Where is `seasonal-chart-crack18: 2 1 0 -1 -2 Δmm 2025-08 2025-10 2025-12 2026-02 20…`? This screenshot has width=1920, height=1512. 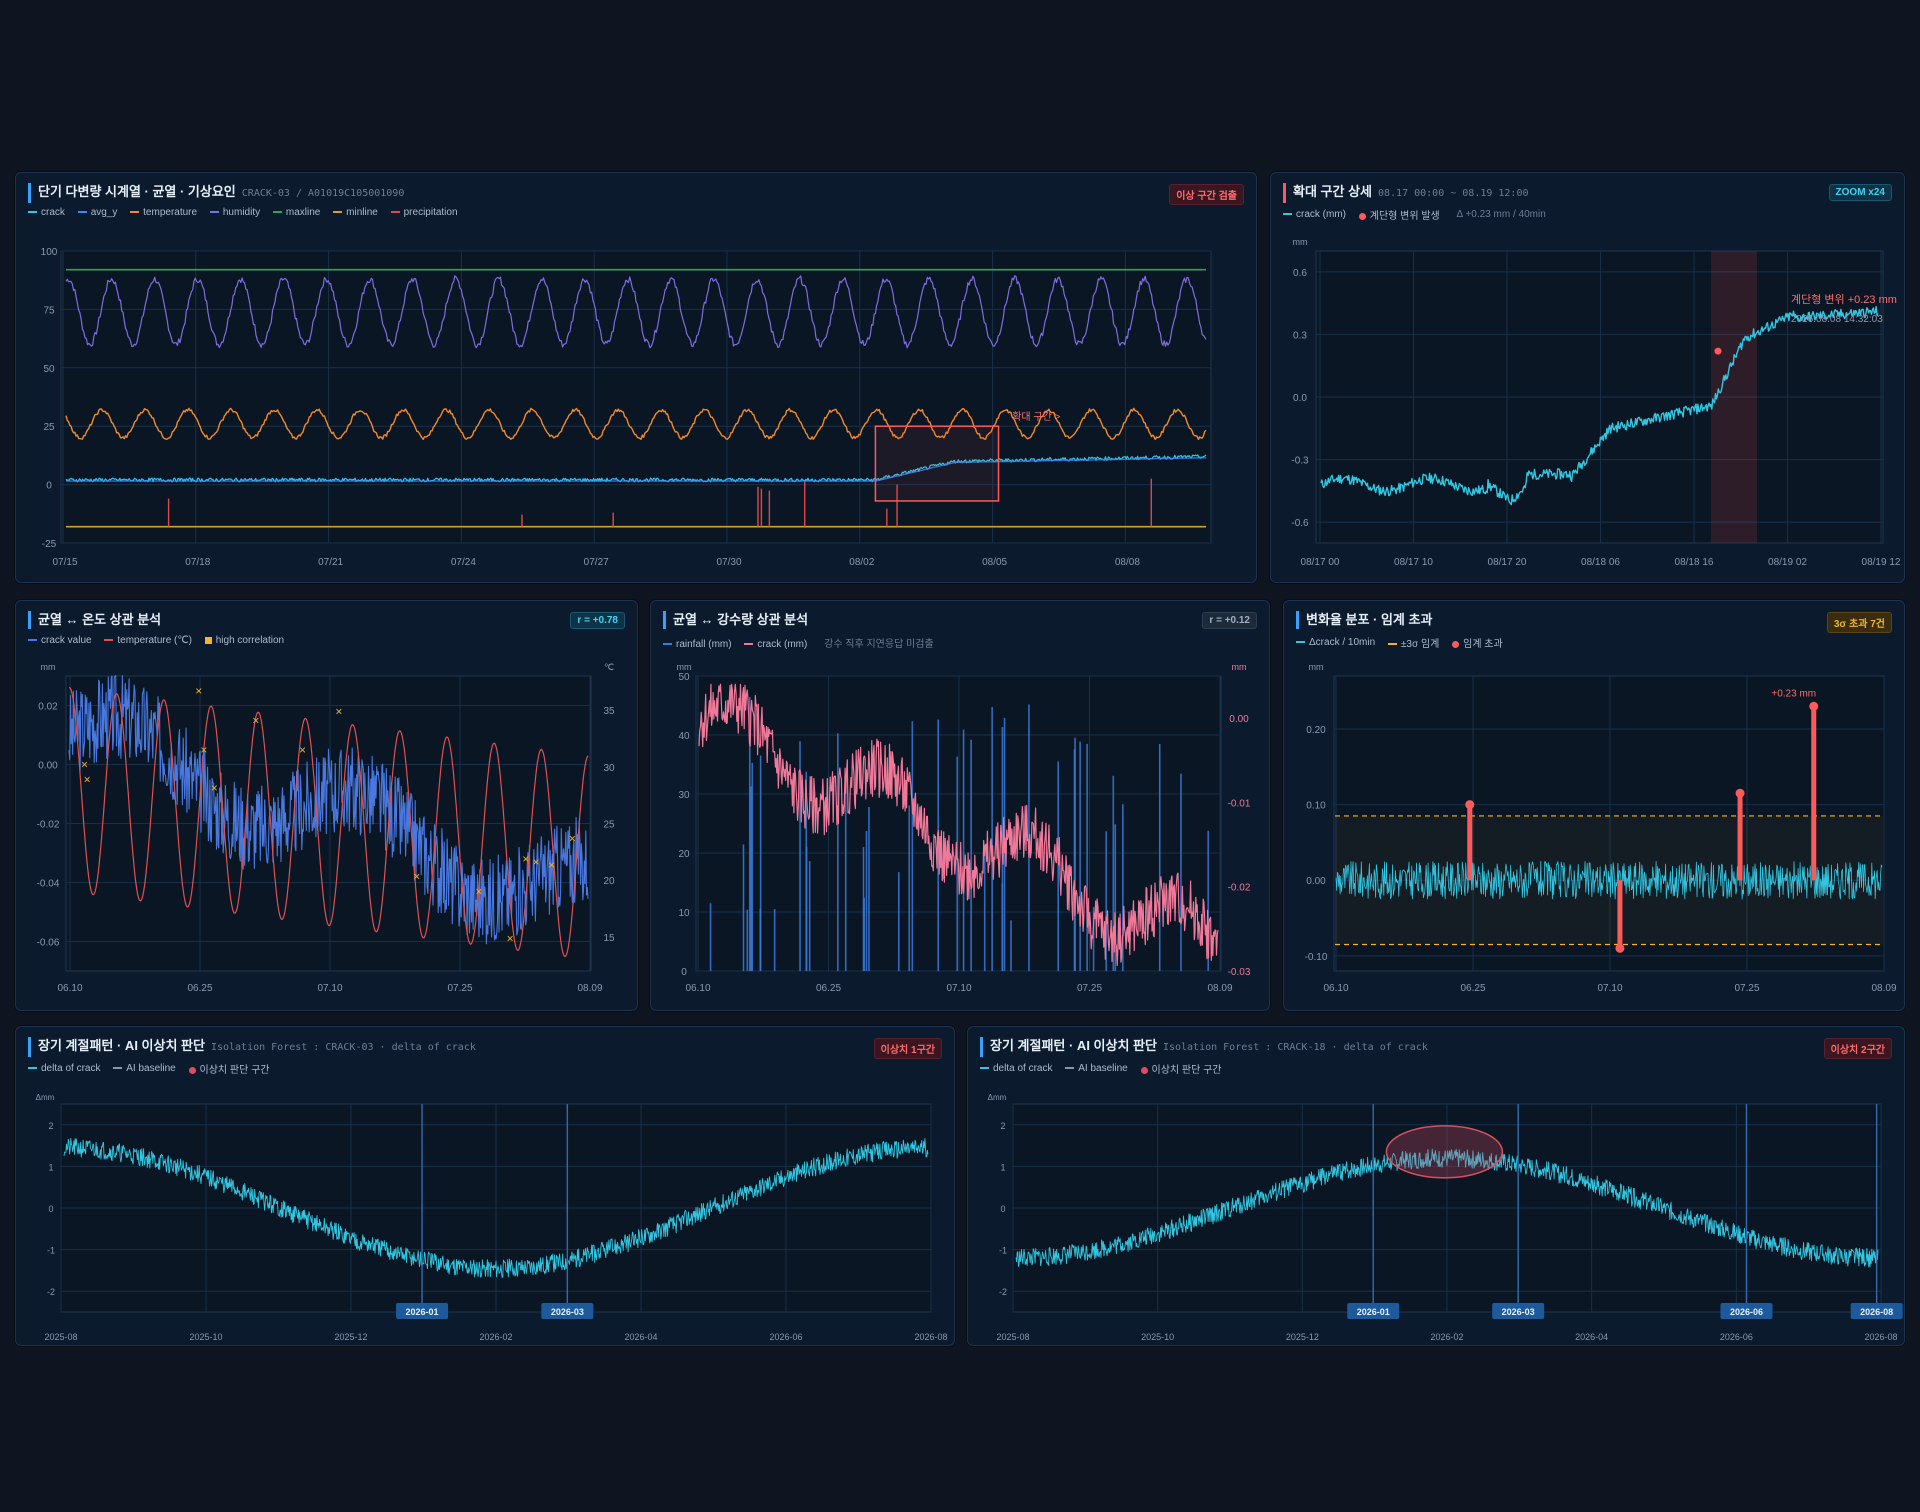
seasonal-chart-crack18: 2 1 0 -1 -2 Δmm 2025-08 2025-10 2025-12 2026-02 20… is located at coordinates (1437, 1187).